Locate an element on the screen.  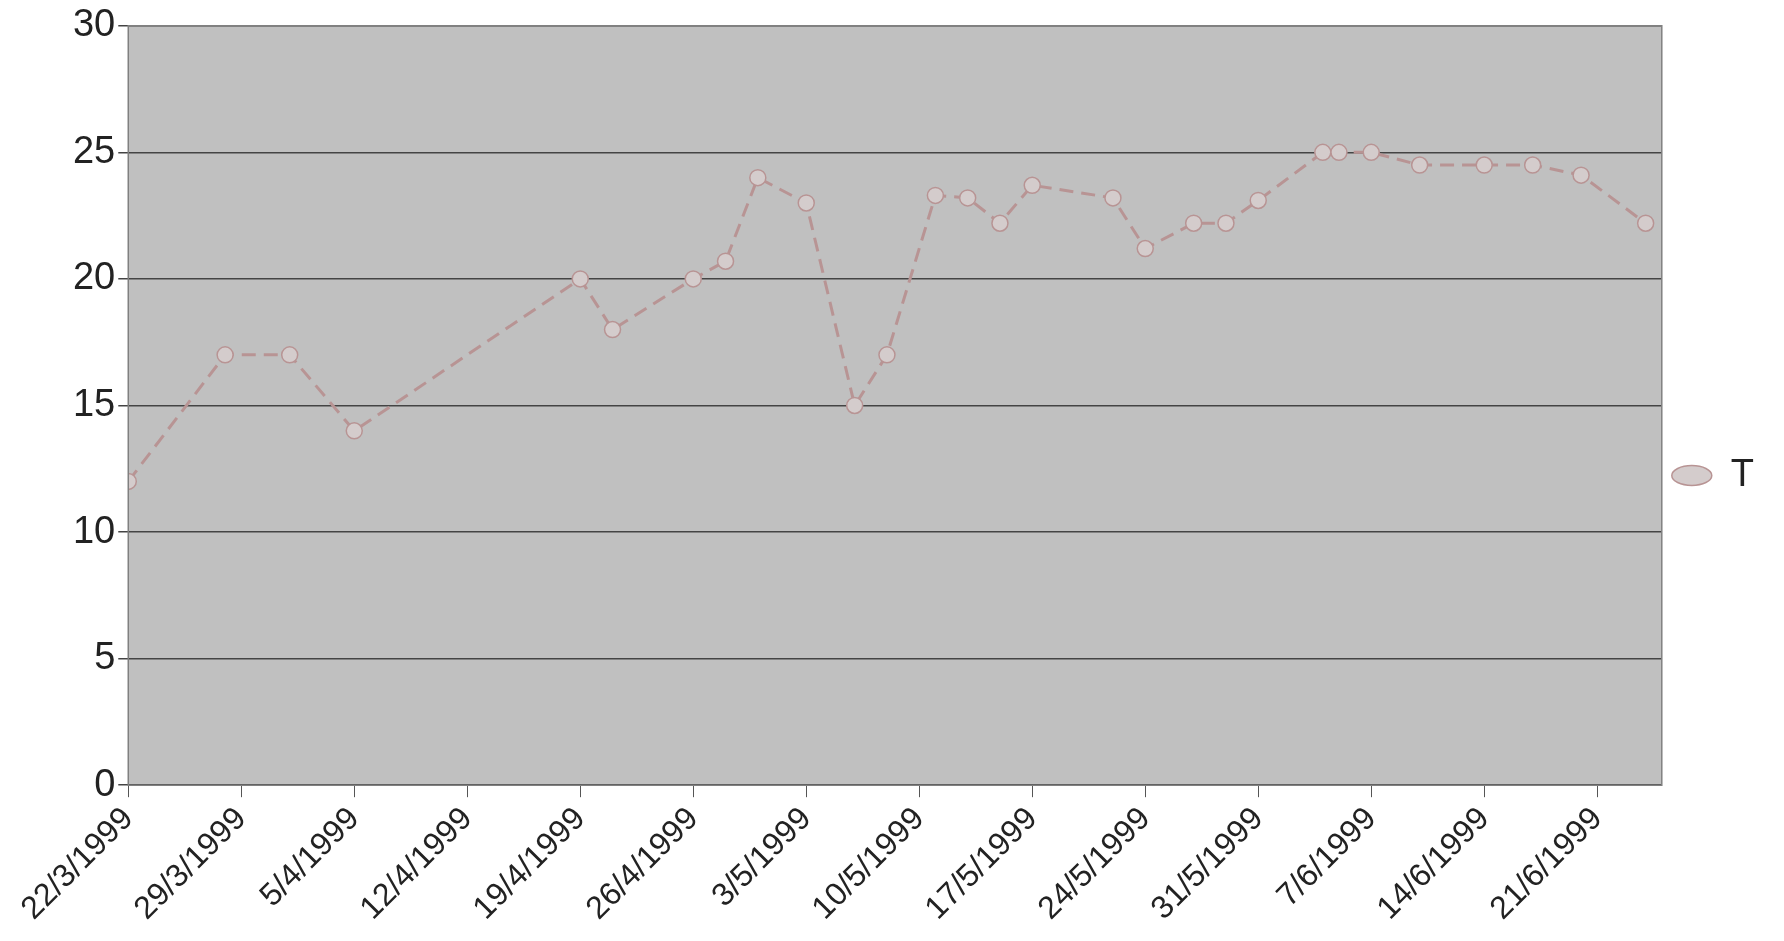
y-tick-label: 5 is located at coordinates (105, 656).